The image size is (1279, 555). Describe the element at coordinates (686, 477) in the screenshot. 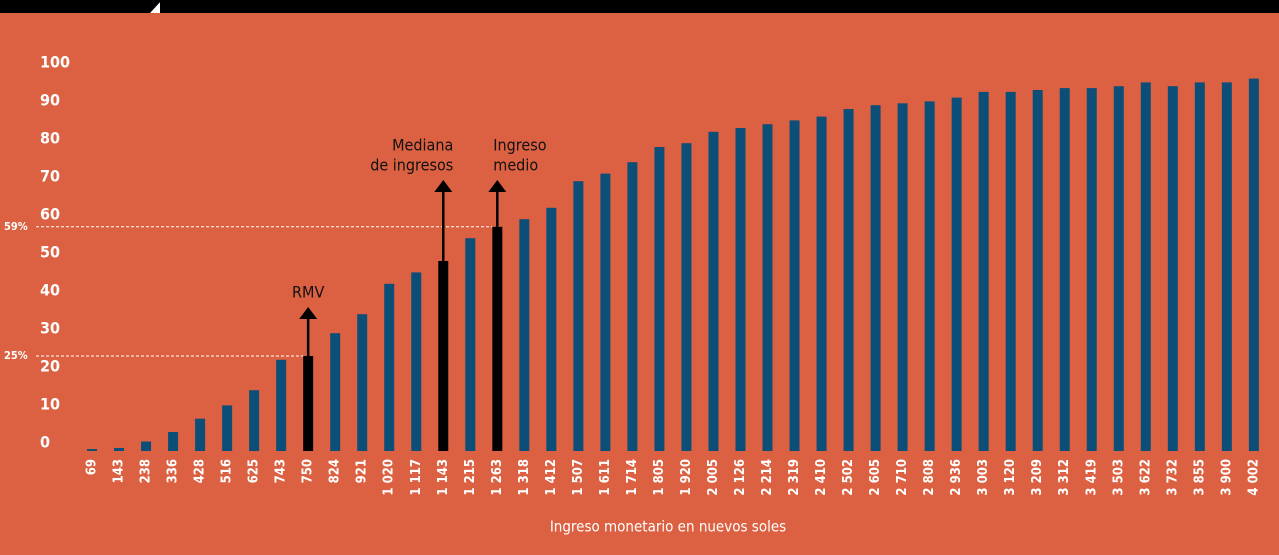

I see `x-tick-label: 1 920` at that location.